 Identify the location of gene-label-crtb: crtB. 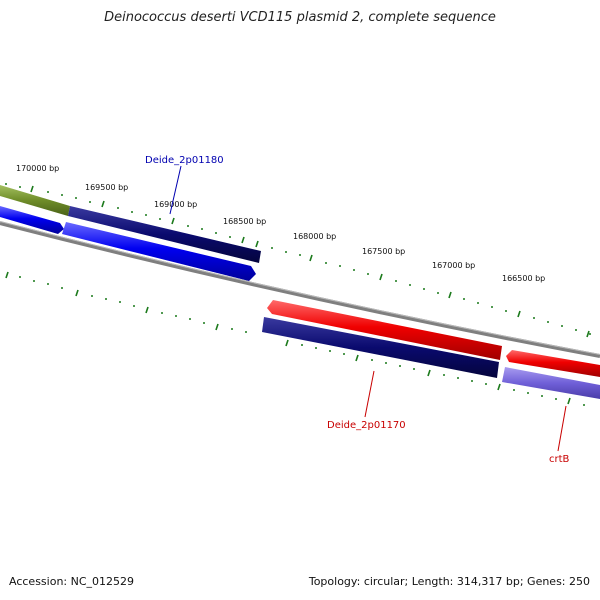
(559, 459).